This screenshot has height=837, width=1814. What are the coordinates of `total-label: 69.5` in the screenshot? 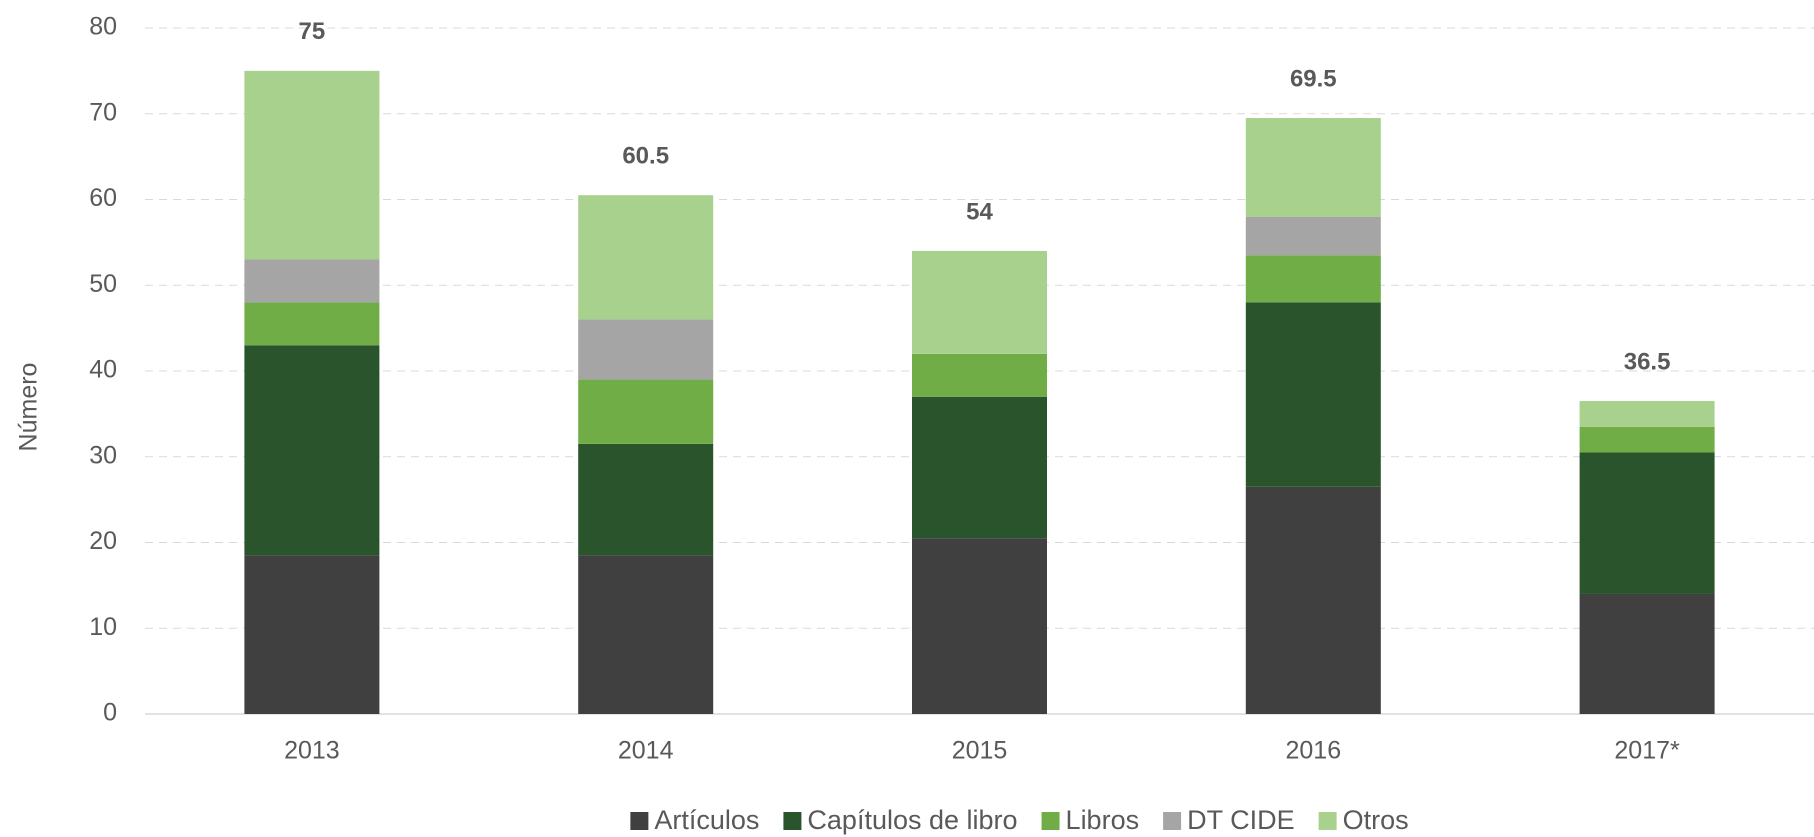 It's located at (1313, 78).